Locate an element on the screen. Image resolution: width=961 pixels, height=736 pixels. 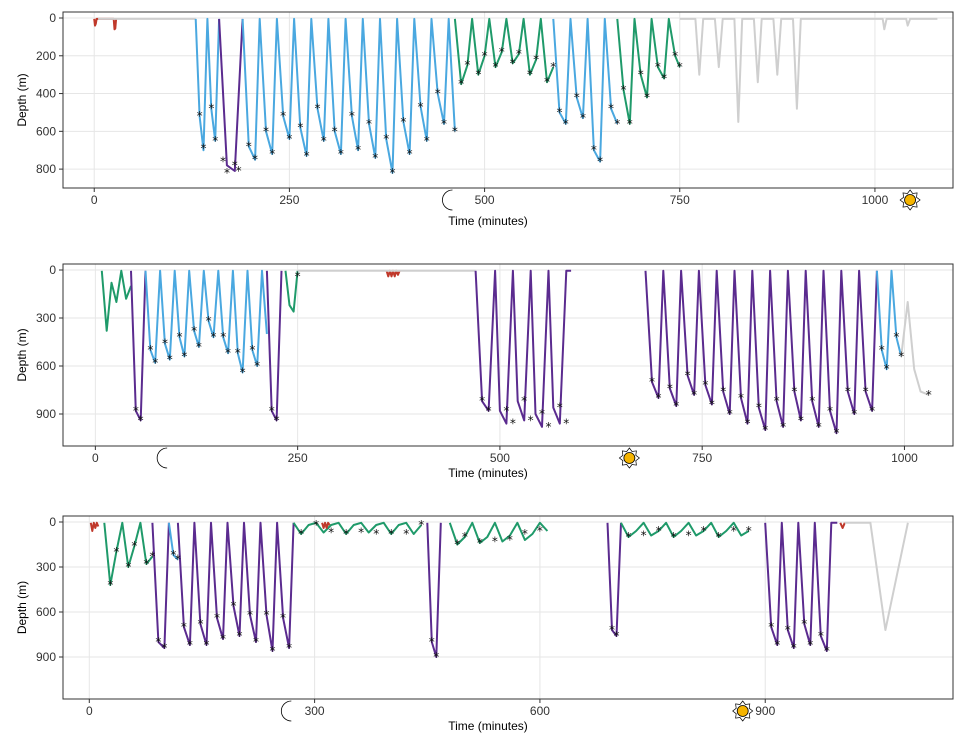
x-tick-label: 300 is located at coordinates (315, 711).